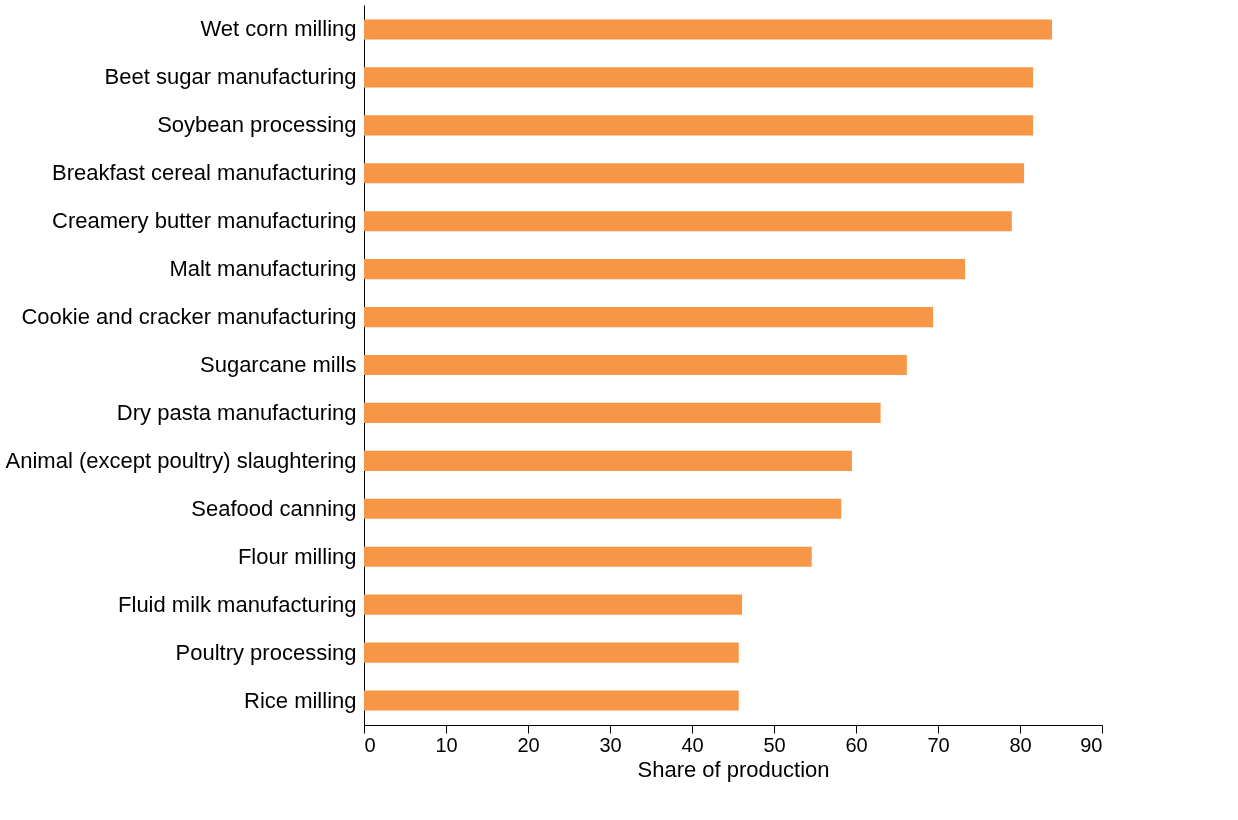 The height and width of the screenshot is (820, 1238). What do you see at coordinates (300, 700) in the screenshot?
I see `y-tick-label: Rice milling` at bounding box center [300, 700].